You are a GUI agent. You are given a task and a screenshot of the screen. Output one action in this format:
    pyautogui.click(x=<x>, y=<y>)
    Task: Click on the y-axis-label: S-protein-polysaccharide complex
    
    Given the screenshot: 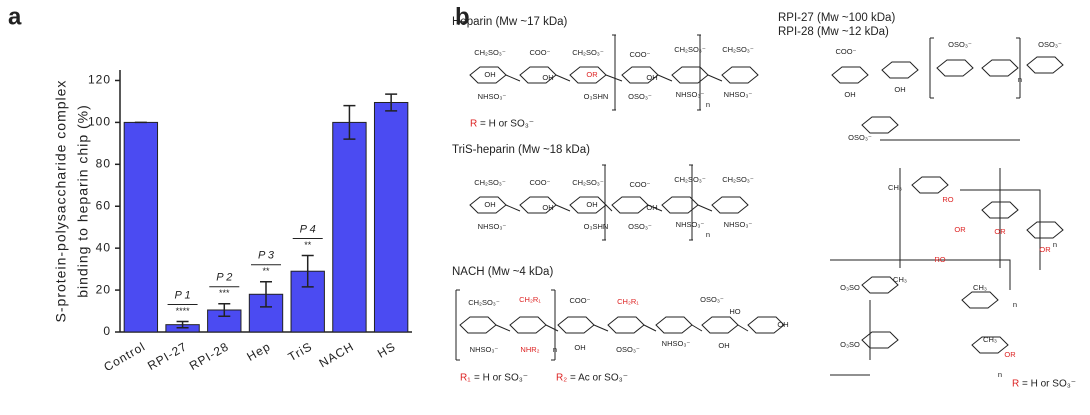 What is the action you would take?
    pyautogui.click(x=61, y=201)
    